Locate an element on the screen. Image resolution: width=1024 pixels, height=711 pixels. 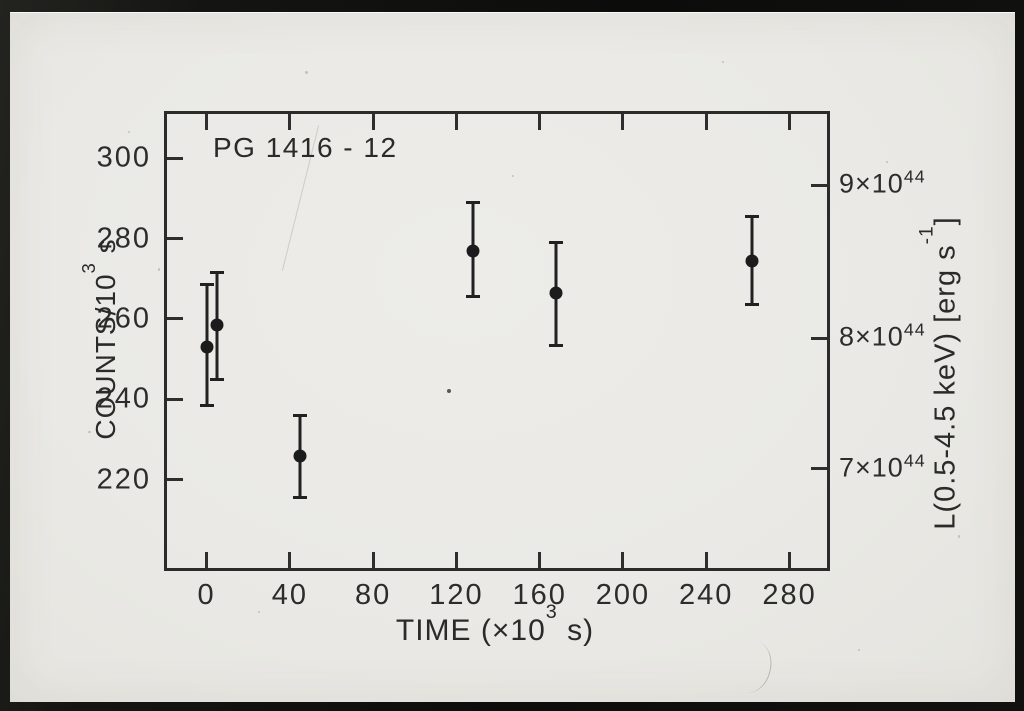
y-tick-label-right-base: 9×10 is located at coordinates (871, 183).